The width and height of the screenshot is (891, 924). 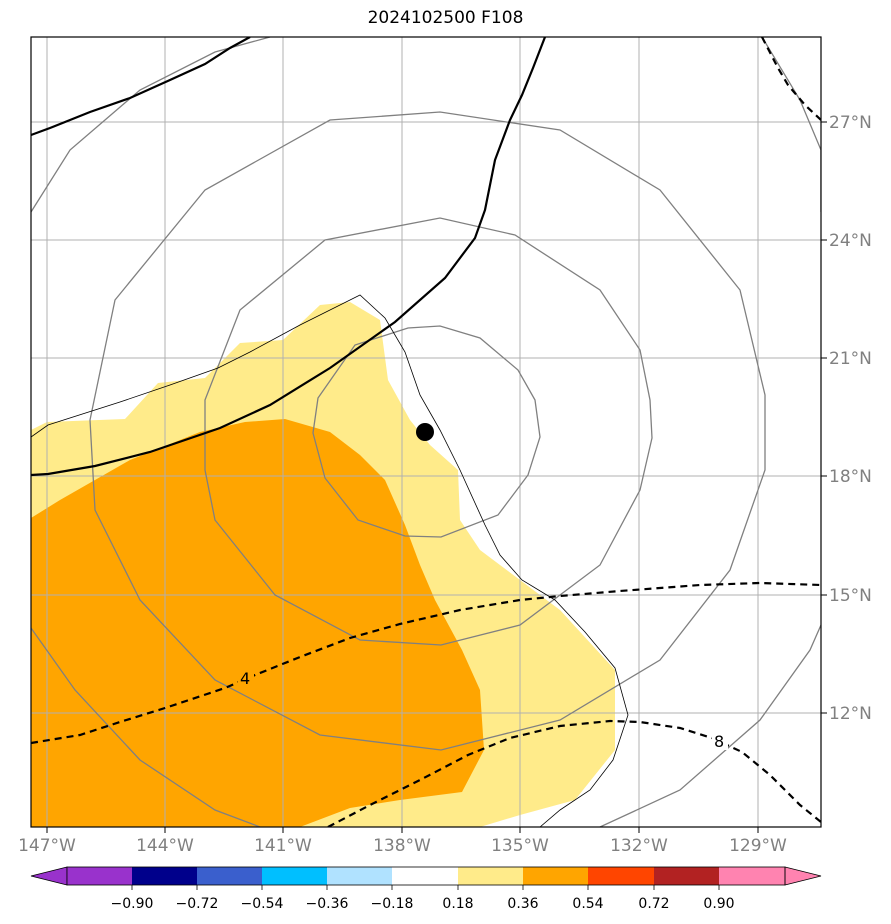 What do you see at coordinates (850, 714) in the screenshot?
I see `lat-label: 12°N` at bounding box center [850, 714].